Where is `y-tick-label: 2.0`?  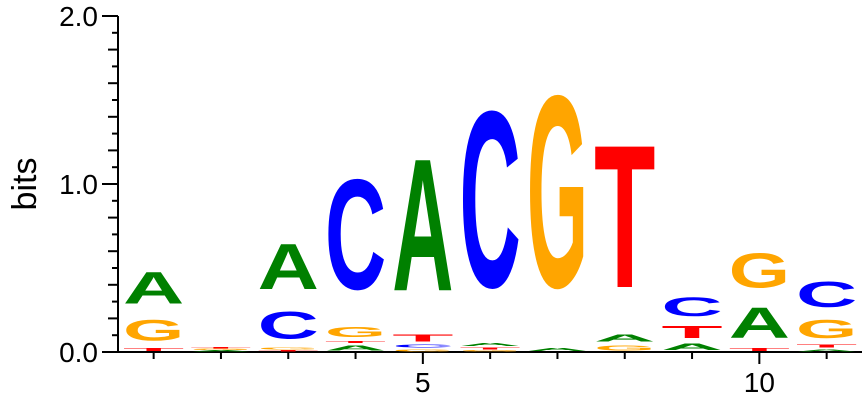 y-tick-label: 2.0 is located at coordinates (78, 16).